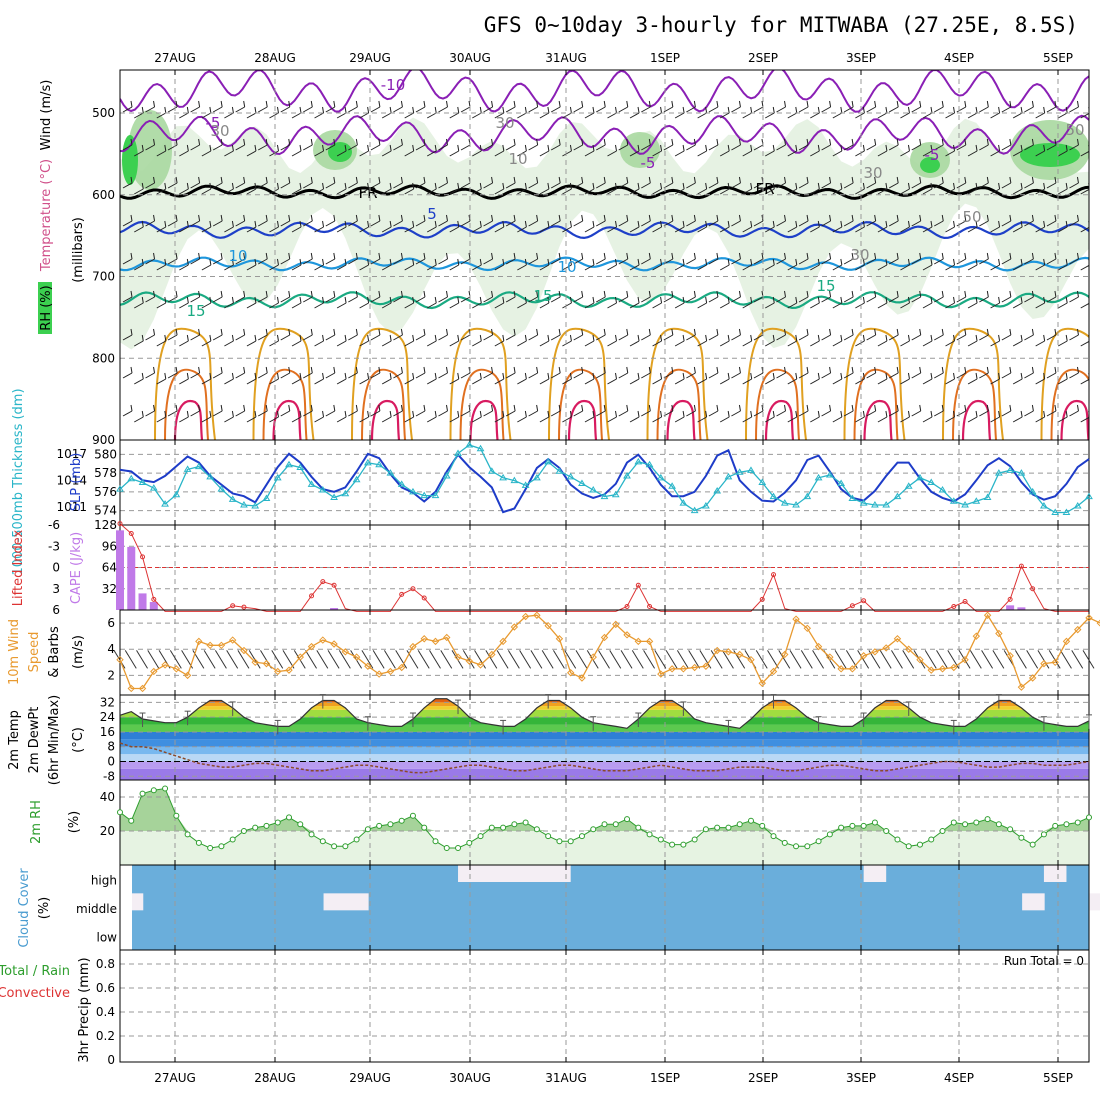 Image resolution: width=1100 pixels, height=1100 pixels. Describe the element at coordinates (54, 525) in the screenshot. I see `lifted-tick-label: -6` at that location.